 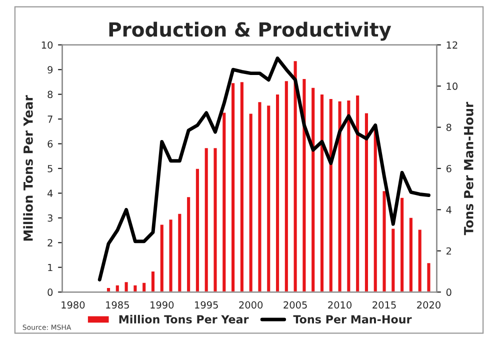 What do you see at coordinates (50, 242) in the screenshot?
I see `y-tick-label: 2` at bounding box center [50, 242].